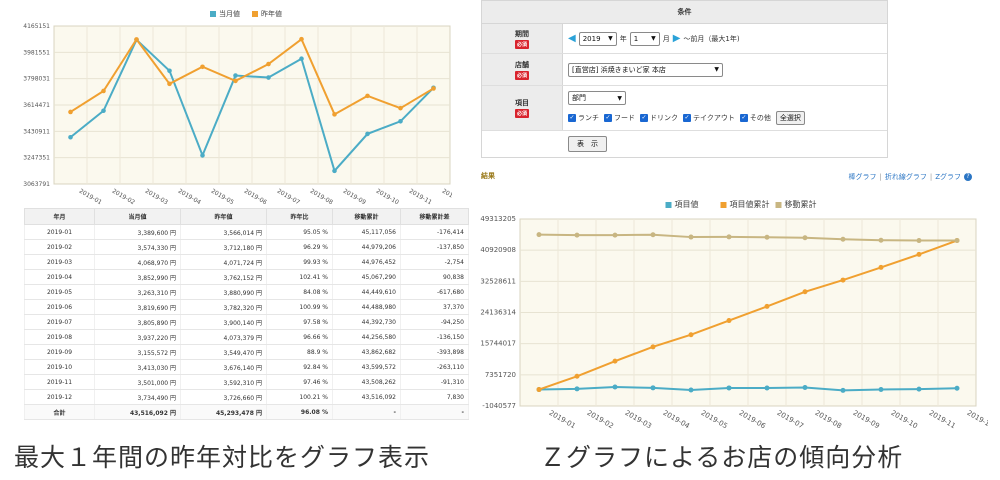  What do you see at coordinates (905, 177) in the screenshot?
I see `line-graph-link: 折れ線グラフ` at bounding box center [905, 177].